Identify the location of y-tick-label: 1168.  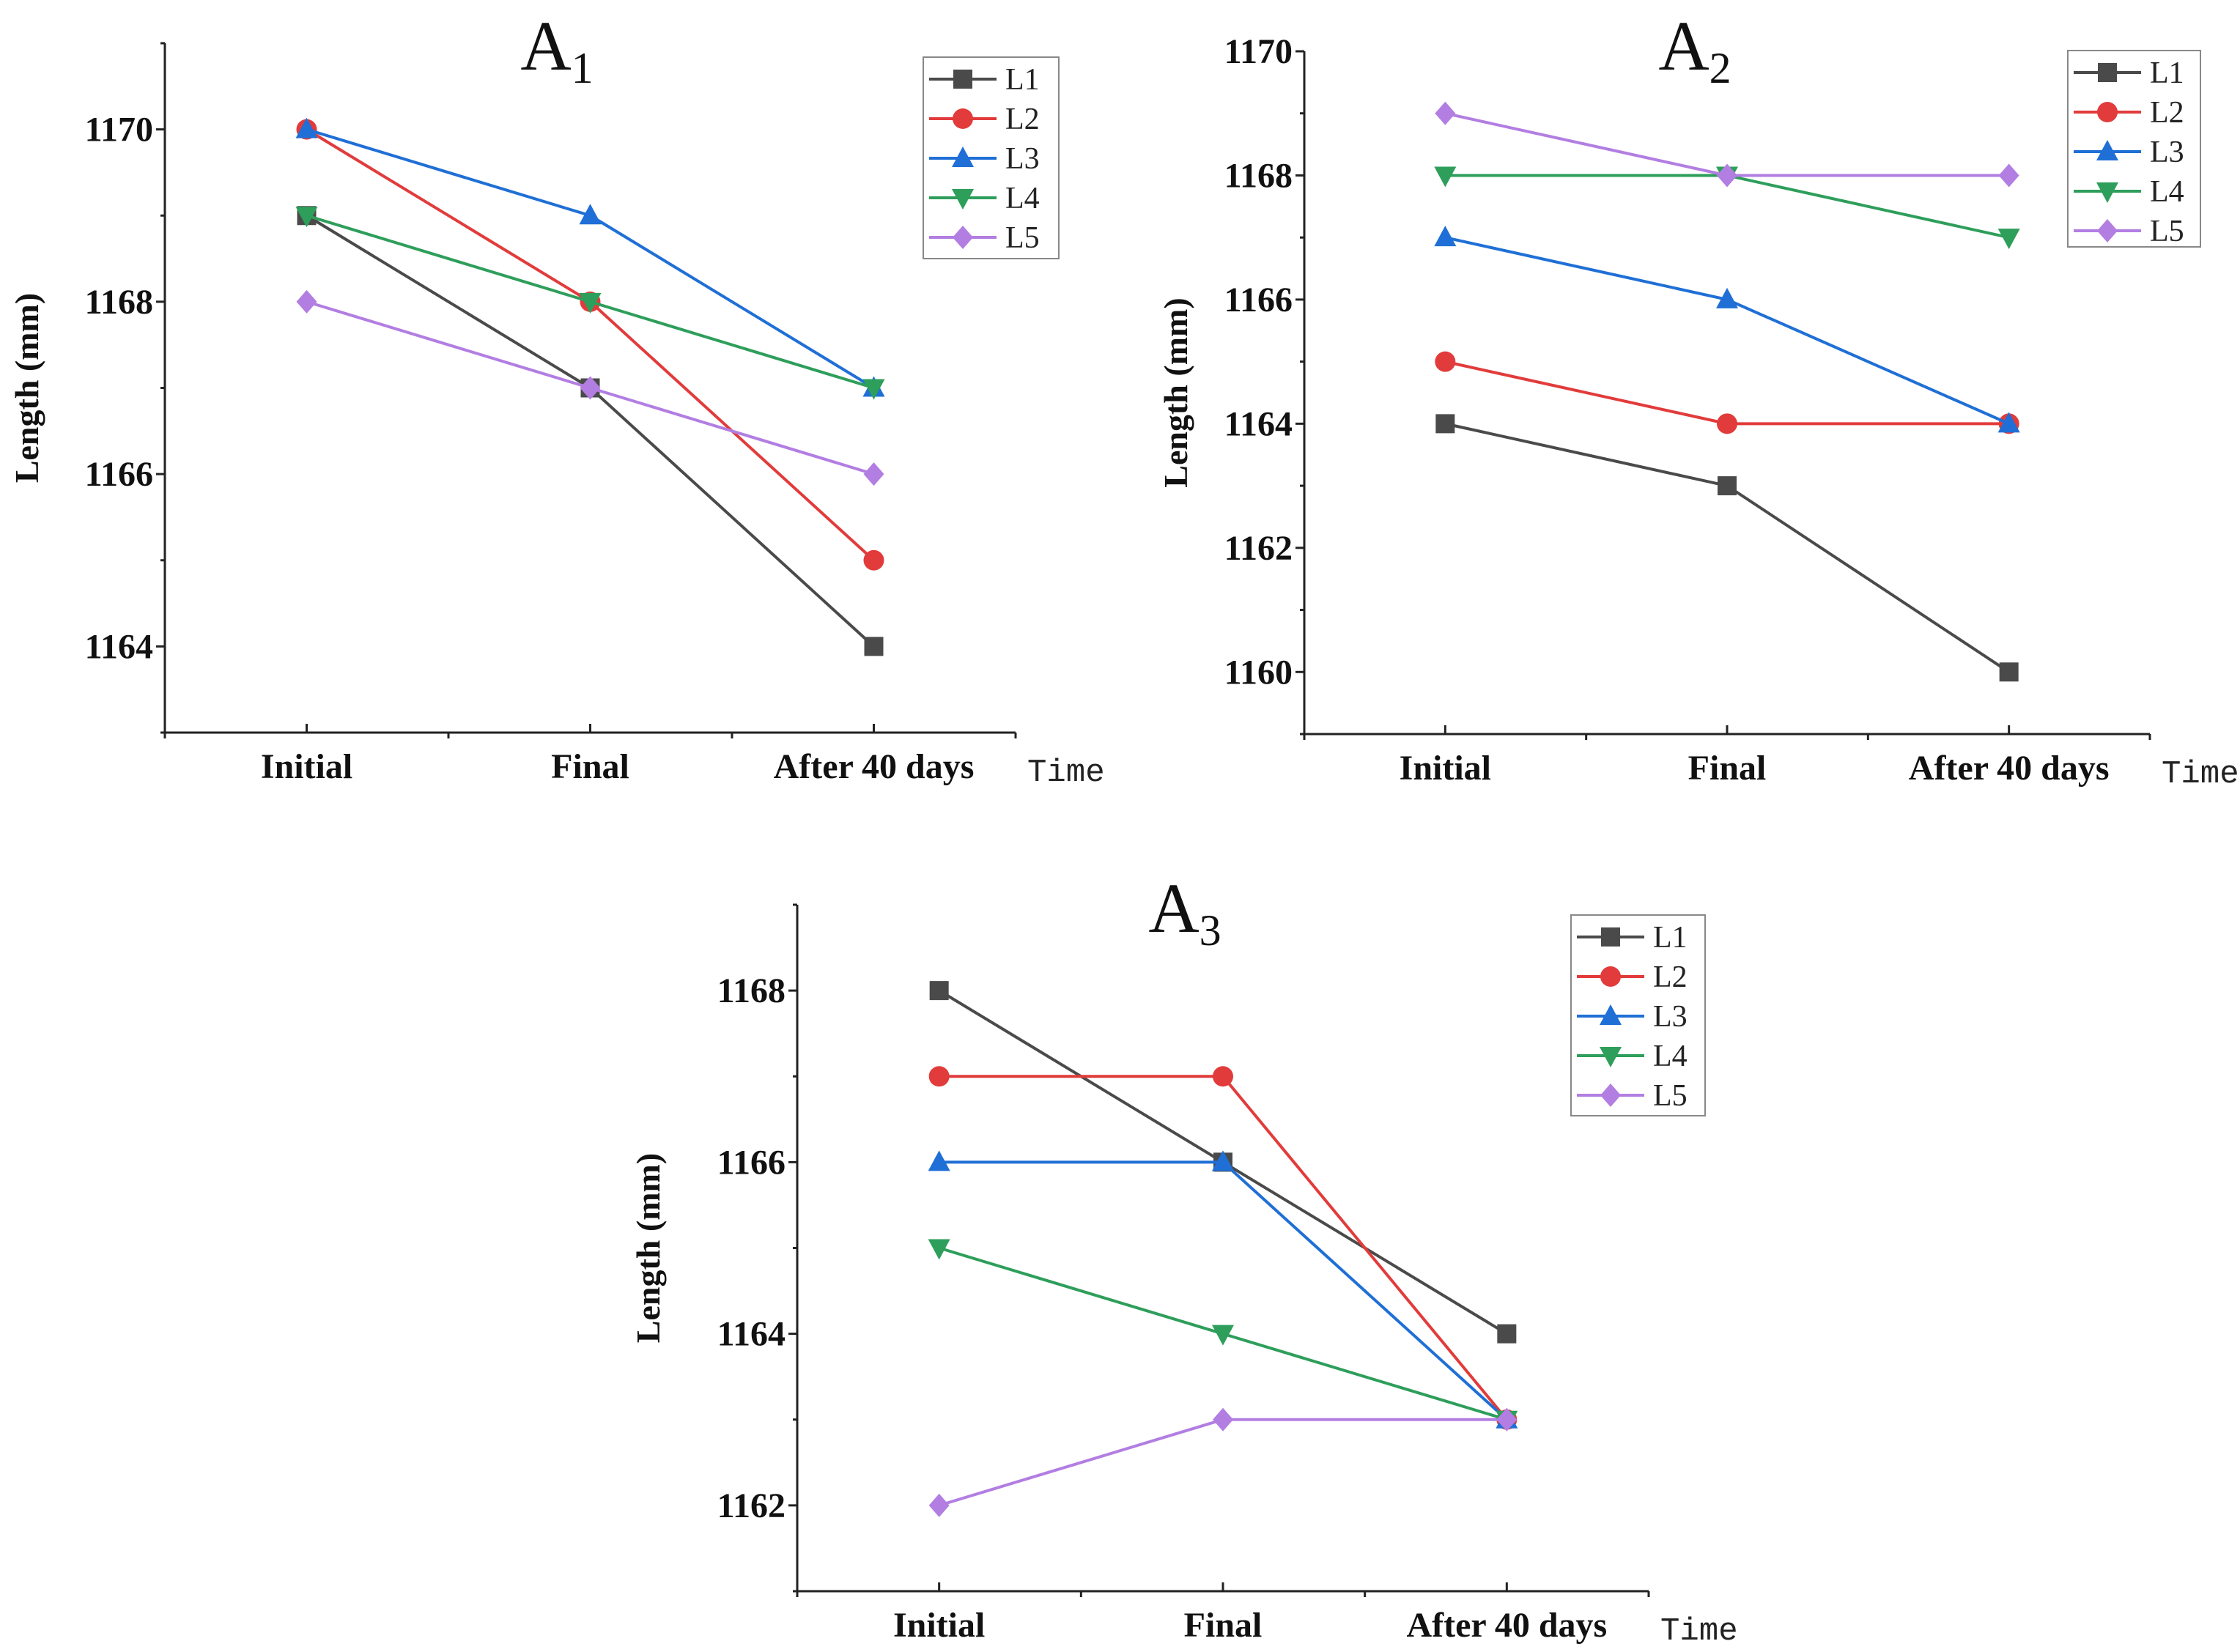
(1258, 175).